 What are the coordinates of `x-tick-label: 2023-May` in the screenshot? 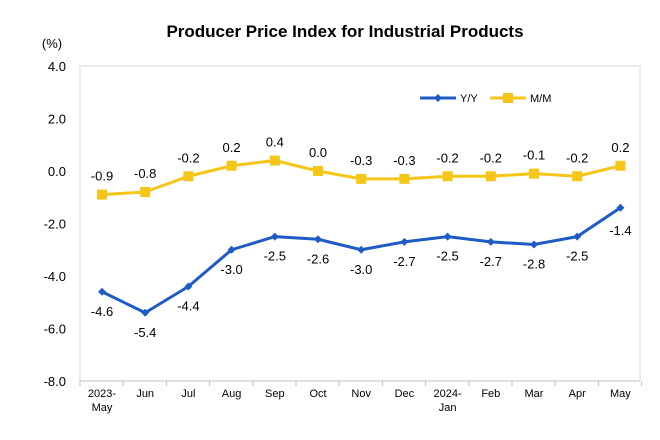 It's located at (102, 401).